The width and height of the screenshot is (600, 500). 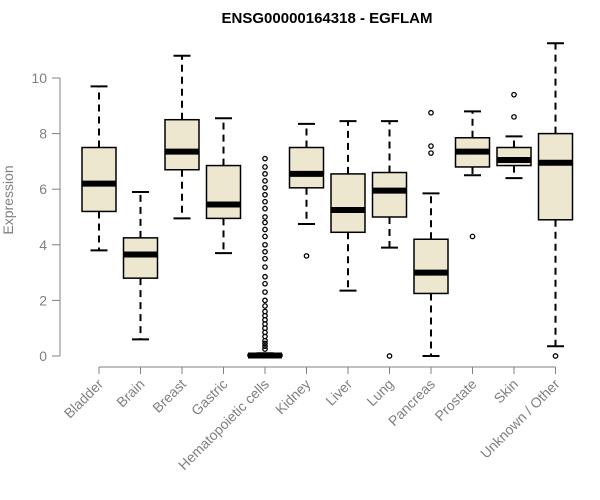 I want to click on box-brain, so click(x=140, y=265).